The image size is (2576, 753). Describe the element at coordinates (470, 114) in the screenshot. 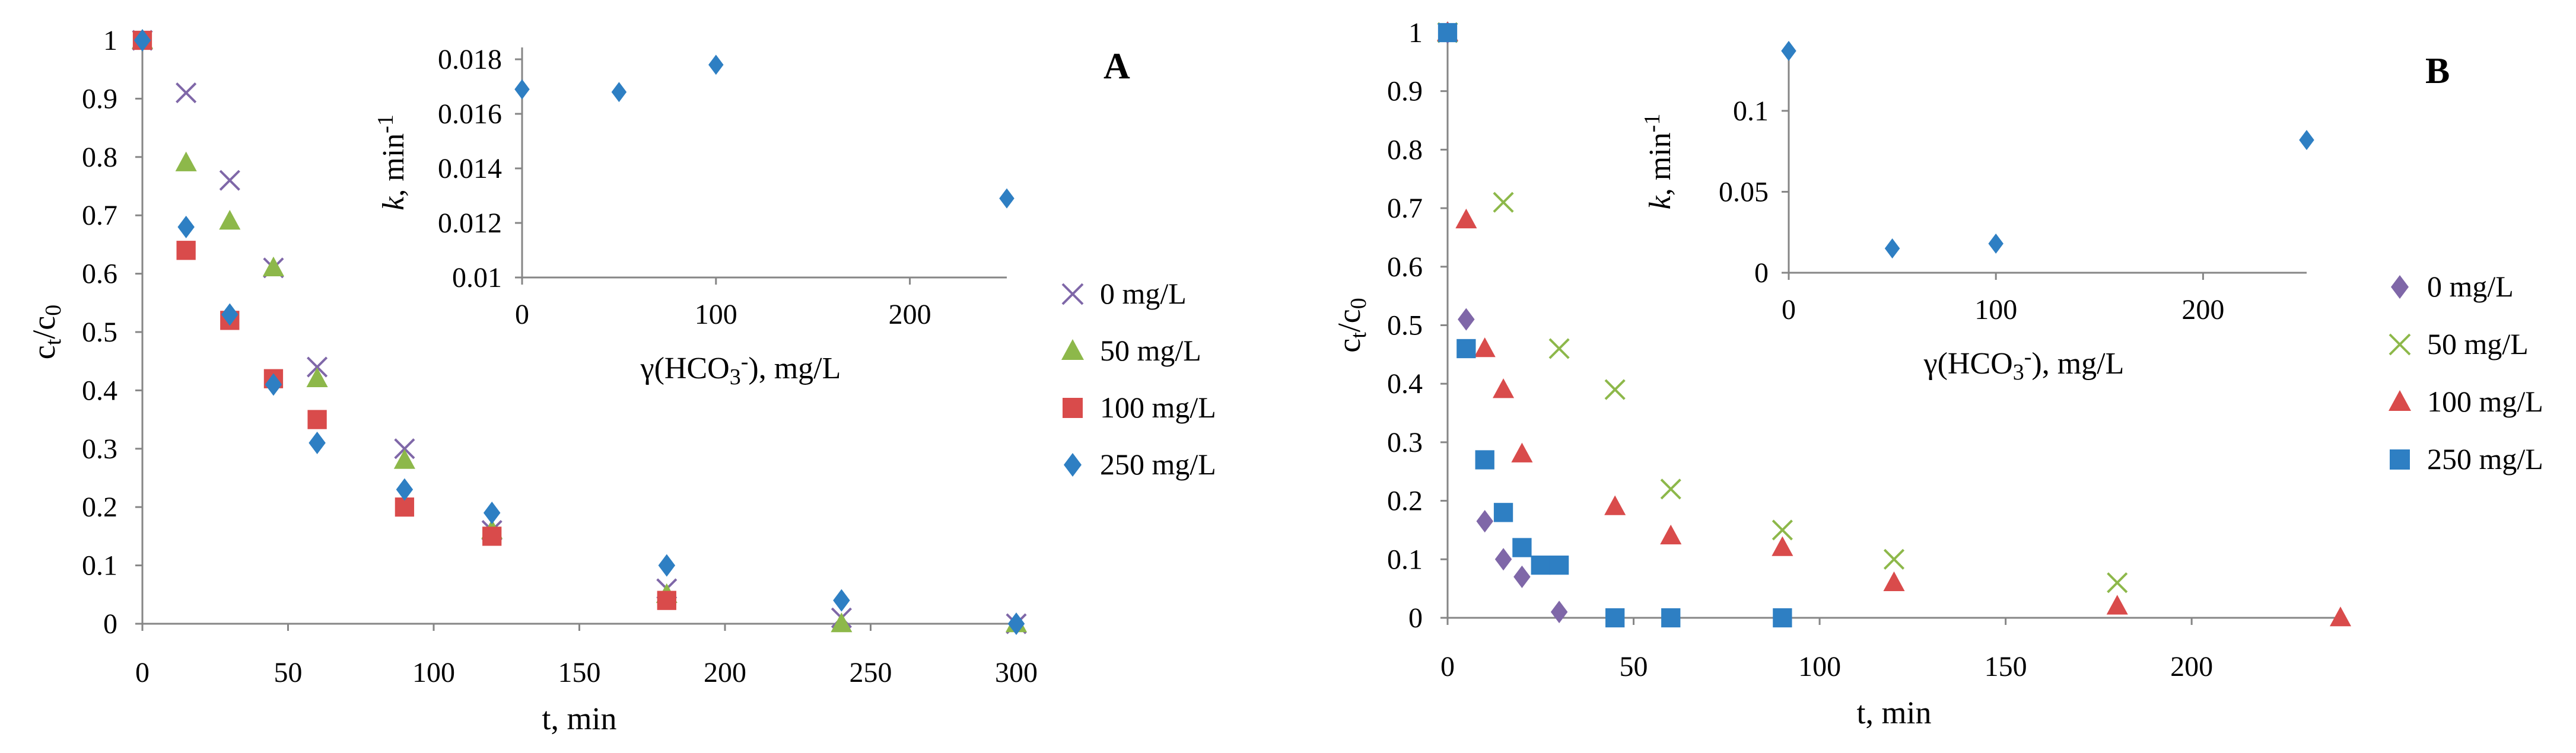

I see `inset-y-tick-label: 0.016` at that location.